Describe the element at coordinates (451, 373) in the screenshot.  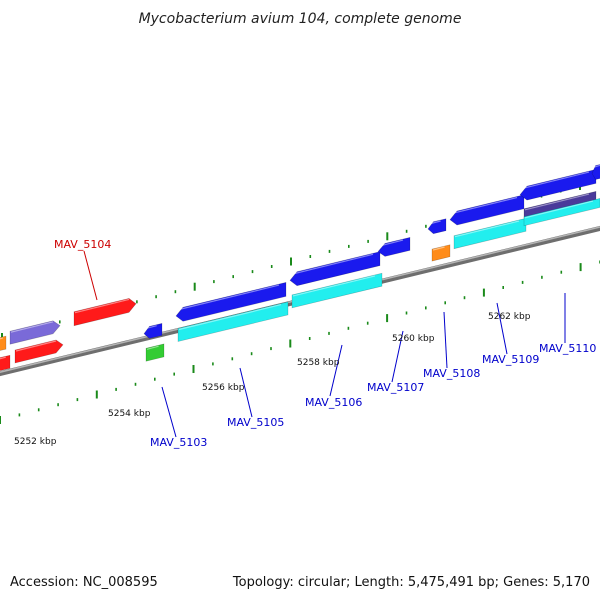
I see `gene-label-mav-5108: MAV_5108` at that location.